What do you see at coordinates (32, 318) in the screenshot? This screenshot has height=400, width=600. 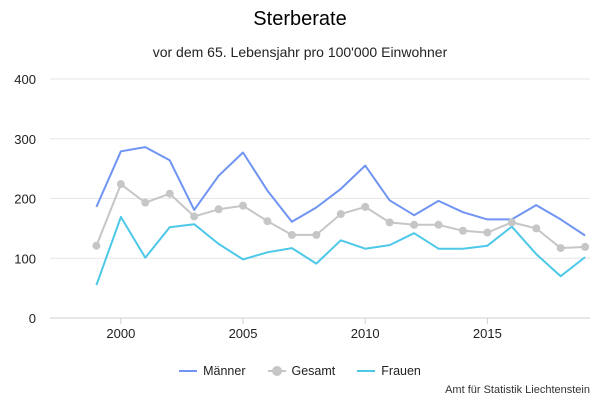 I see `y-tick-label: 0` at bounding box center [32, 318].